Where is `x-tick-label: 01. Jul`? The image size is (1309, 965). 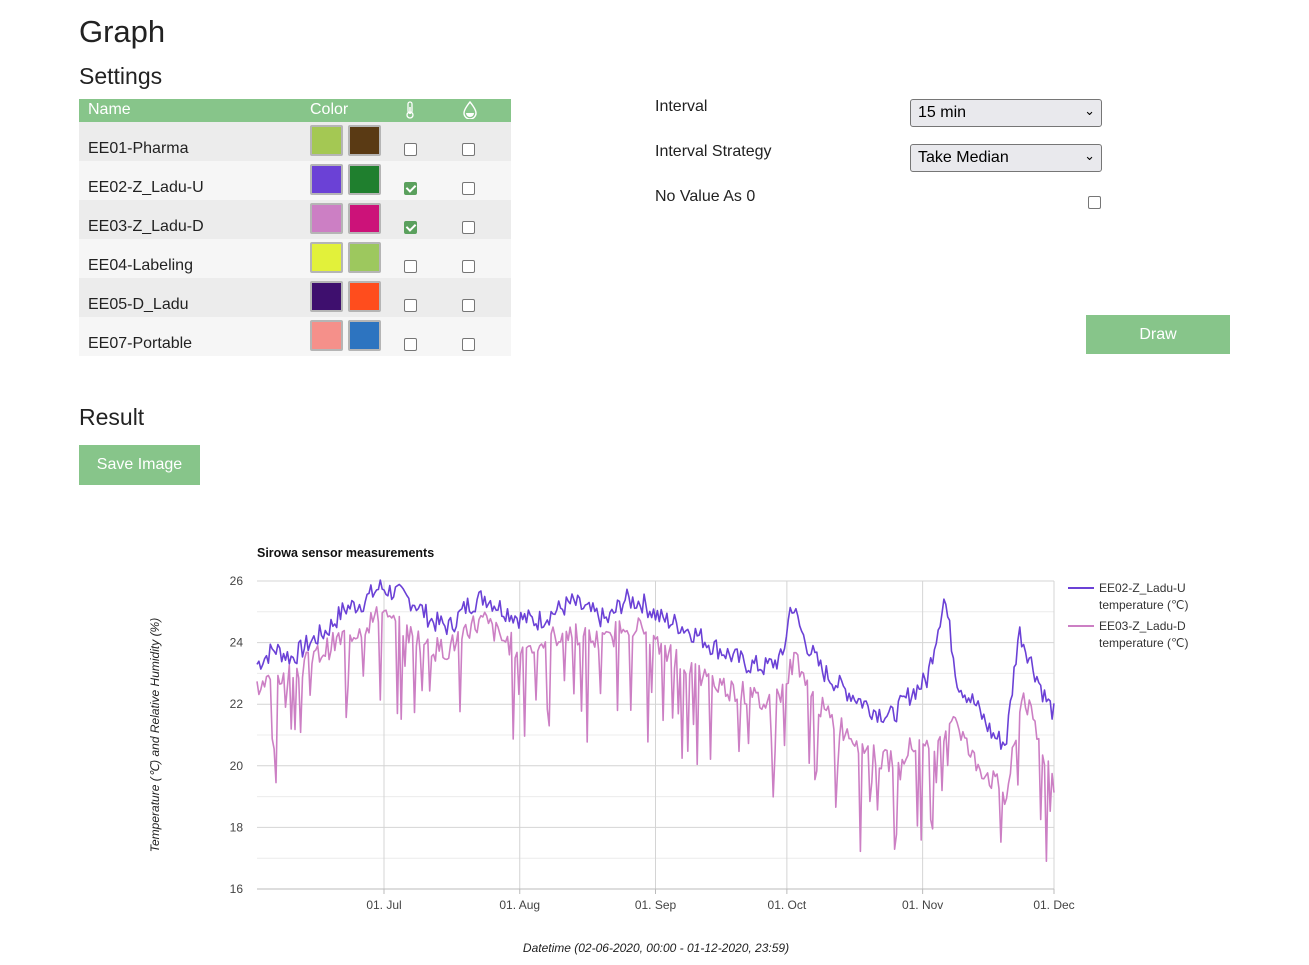 x-tick-label: 01. Jul is located at coordinates (383, 905).